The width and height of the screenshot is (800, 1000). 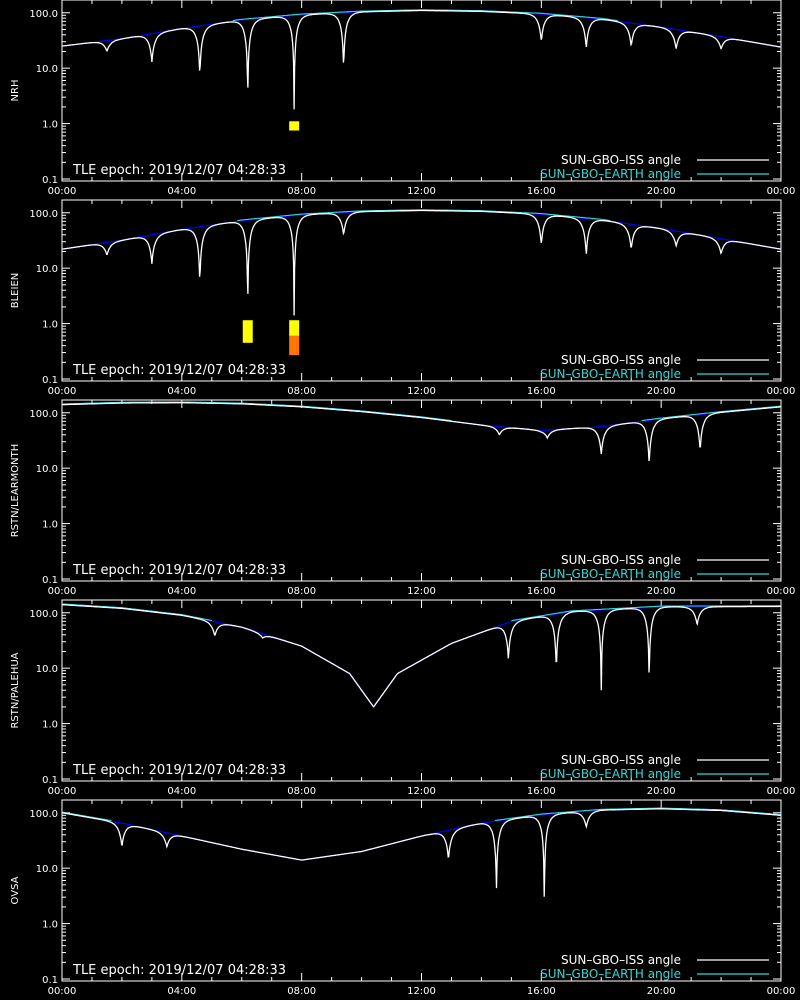 What do you see at coordinates (15, 91) in the screenshot?
I see `y-axis-label: NRH` at bounding box center [15, 91].